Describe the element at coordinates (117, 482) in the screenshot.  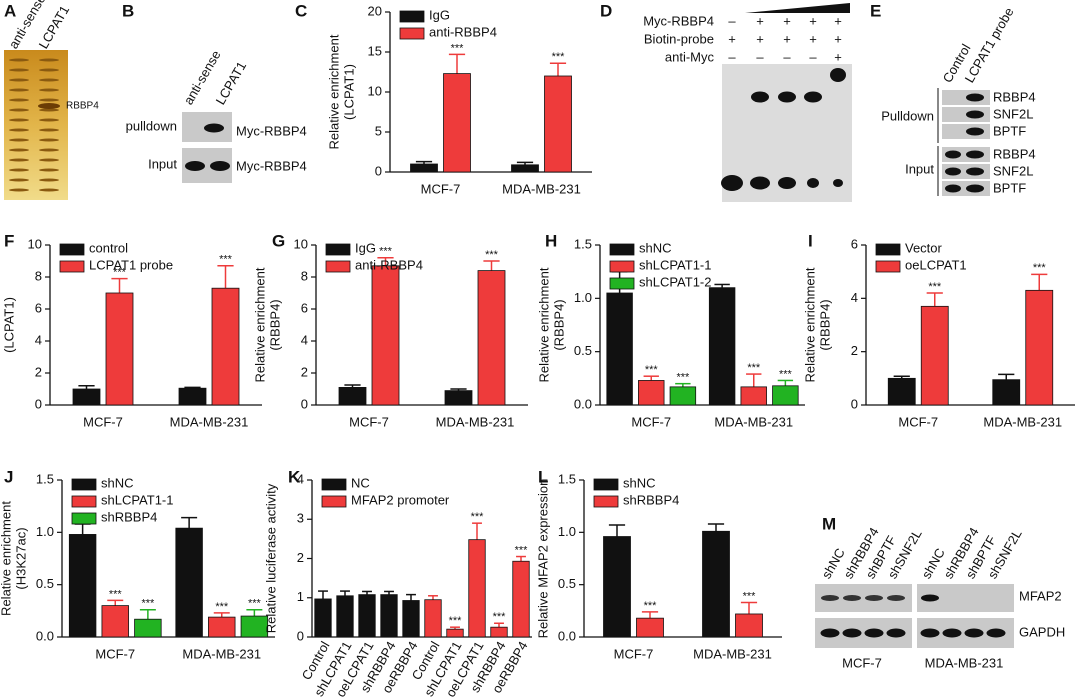
I see `legend-label: shNC` at that location.